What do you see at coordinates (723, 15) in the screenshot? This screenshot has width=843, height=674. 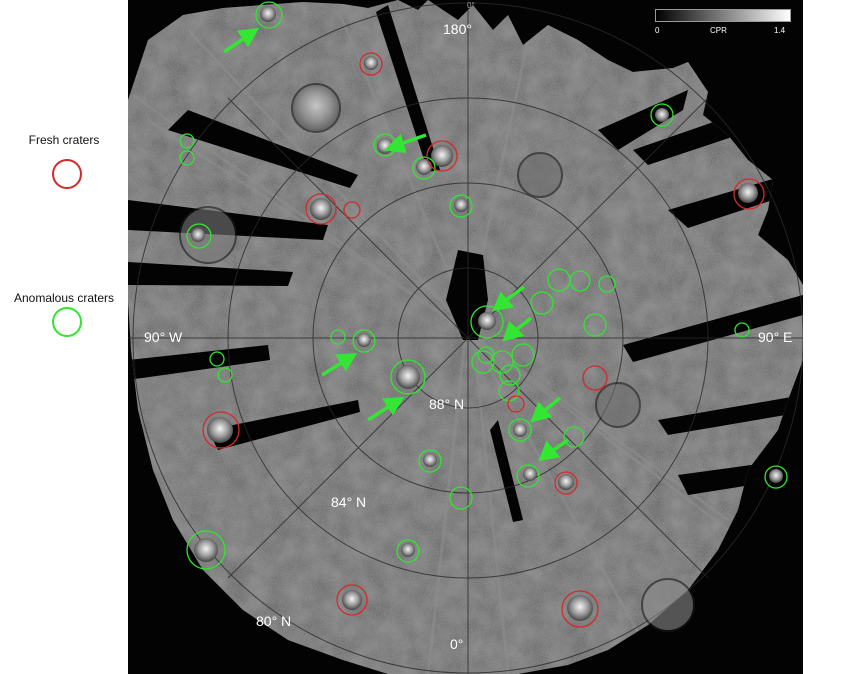 I see `cpr-gradient` at bounding box center [723, 15].